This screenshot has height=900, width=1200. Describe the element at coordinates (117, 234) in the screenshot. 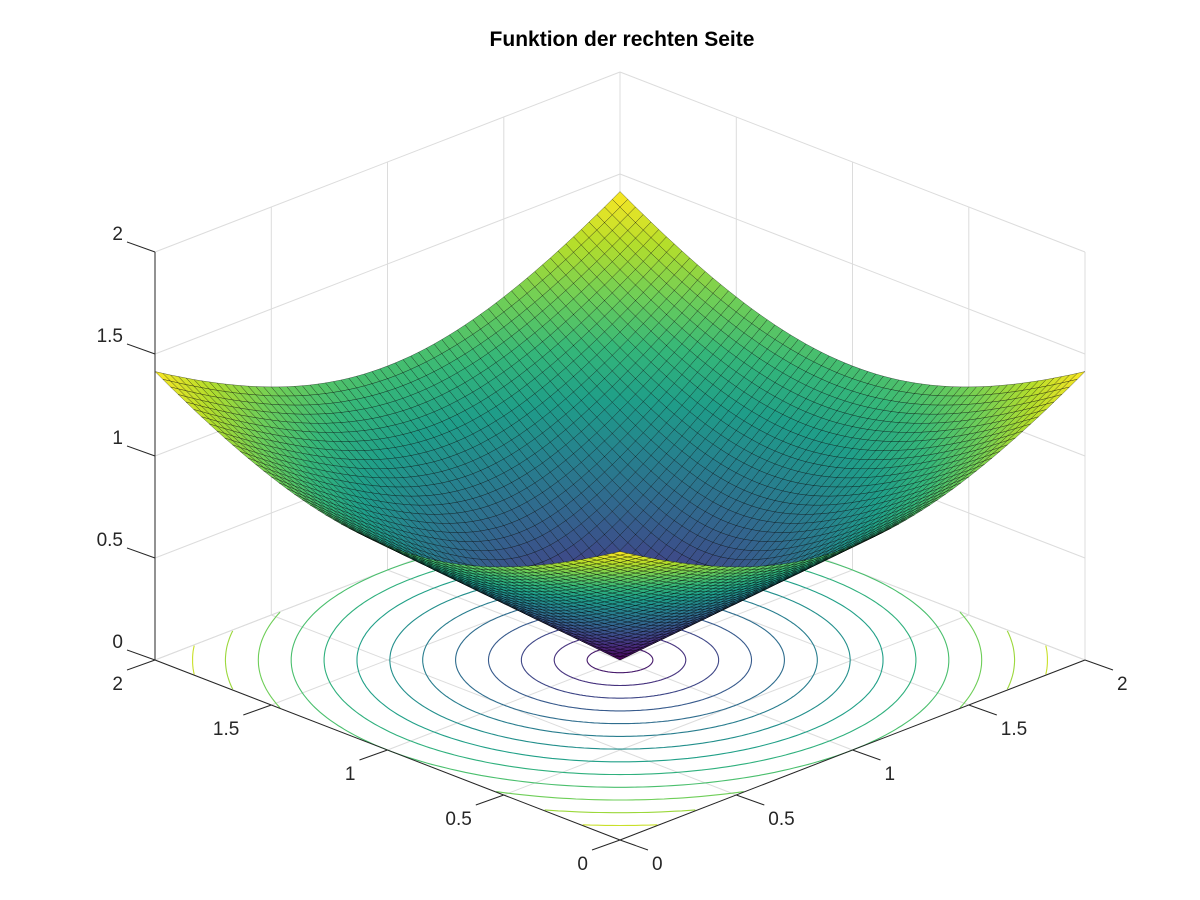

I see `z-tick-label: 2` at that location.